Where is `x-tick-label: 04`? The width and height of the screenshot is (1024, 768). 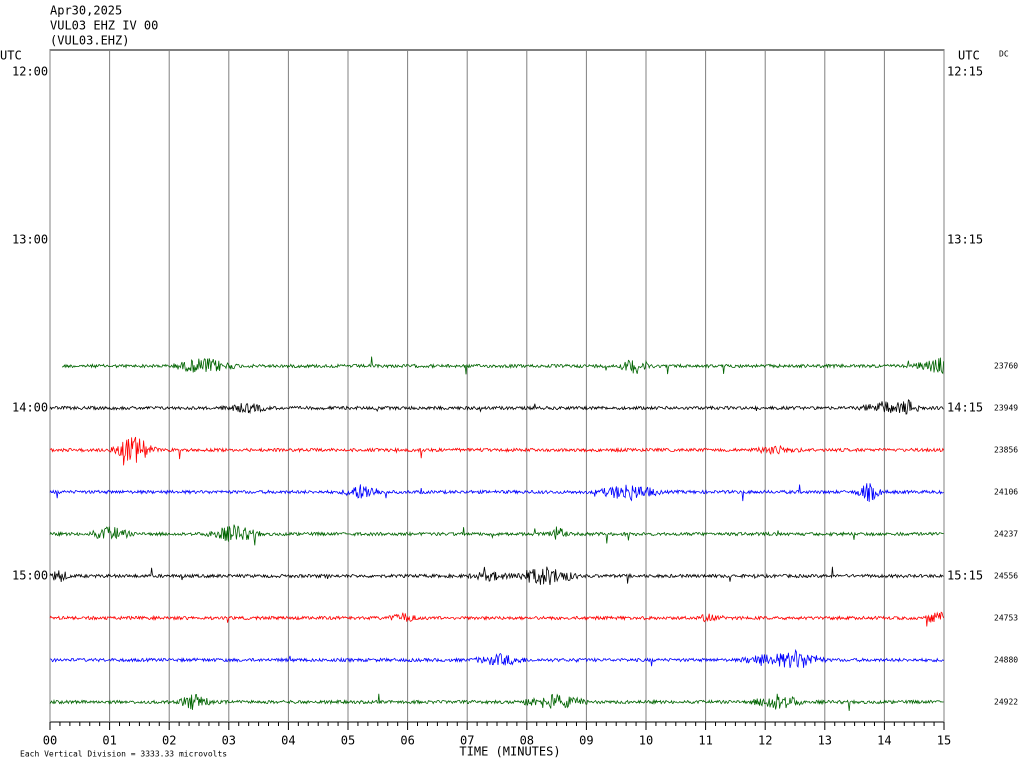
x-tick-label: 04 is located at coordinates (288, 741).